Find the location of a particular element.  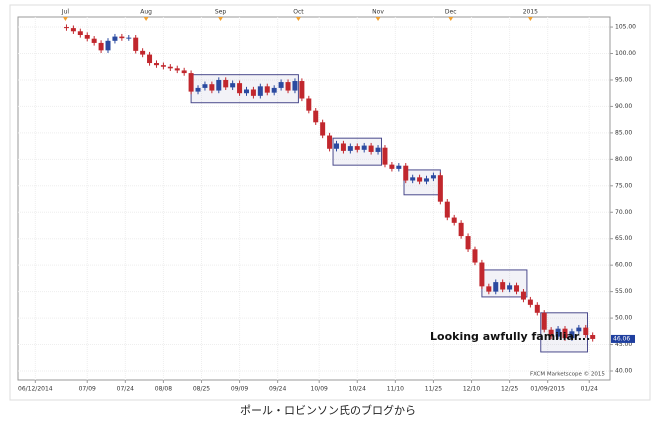

y-tick-label: 85.00 is located at coordinates (623, 132).